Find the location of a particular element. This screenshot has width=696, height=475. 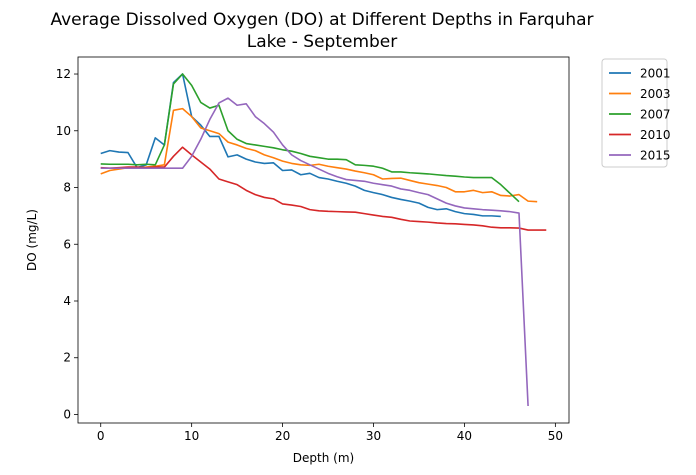

y-tick-label: 10 is located at coordinates (63, 131).